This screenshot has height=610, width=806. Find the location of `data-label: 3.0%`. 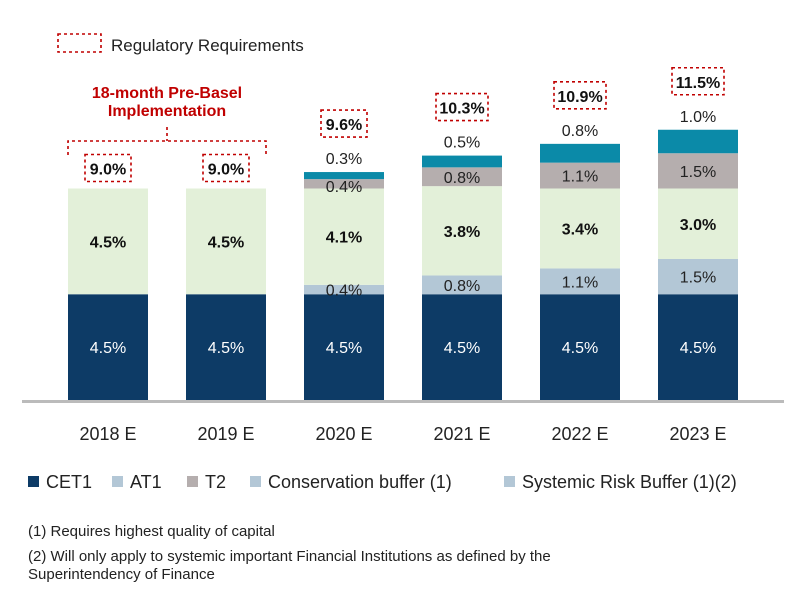

data-label: 3.0% is located at coordinates (698, 225).